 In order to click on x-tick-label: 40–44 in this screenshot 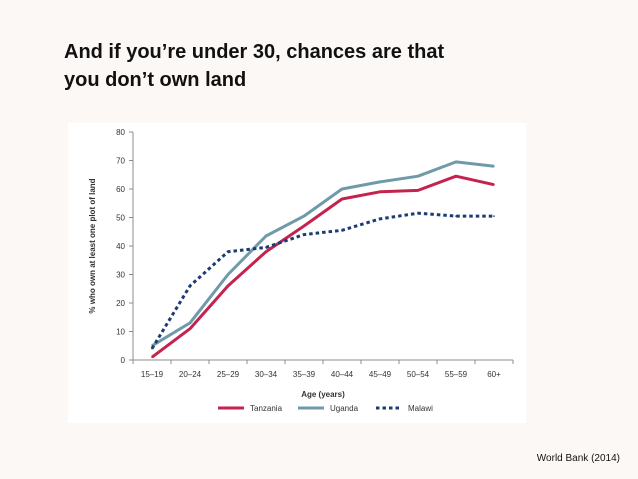, I will do `click(342, 374)`.